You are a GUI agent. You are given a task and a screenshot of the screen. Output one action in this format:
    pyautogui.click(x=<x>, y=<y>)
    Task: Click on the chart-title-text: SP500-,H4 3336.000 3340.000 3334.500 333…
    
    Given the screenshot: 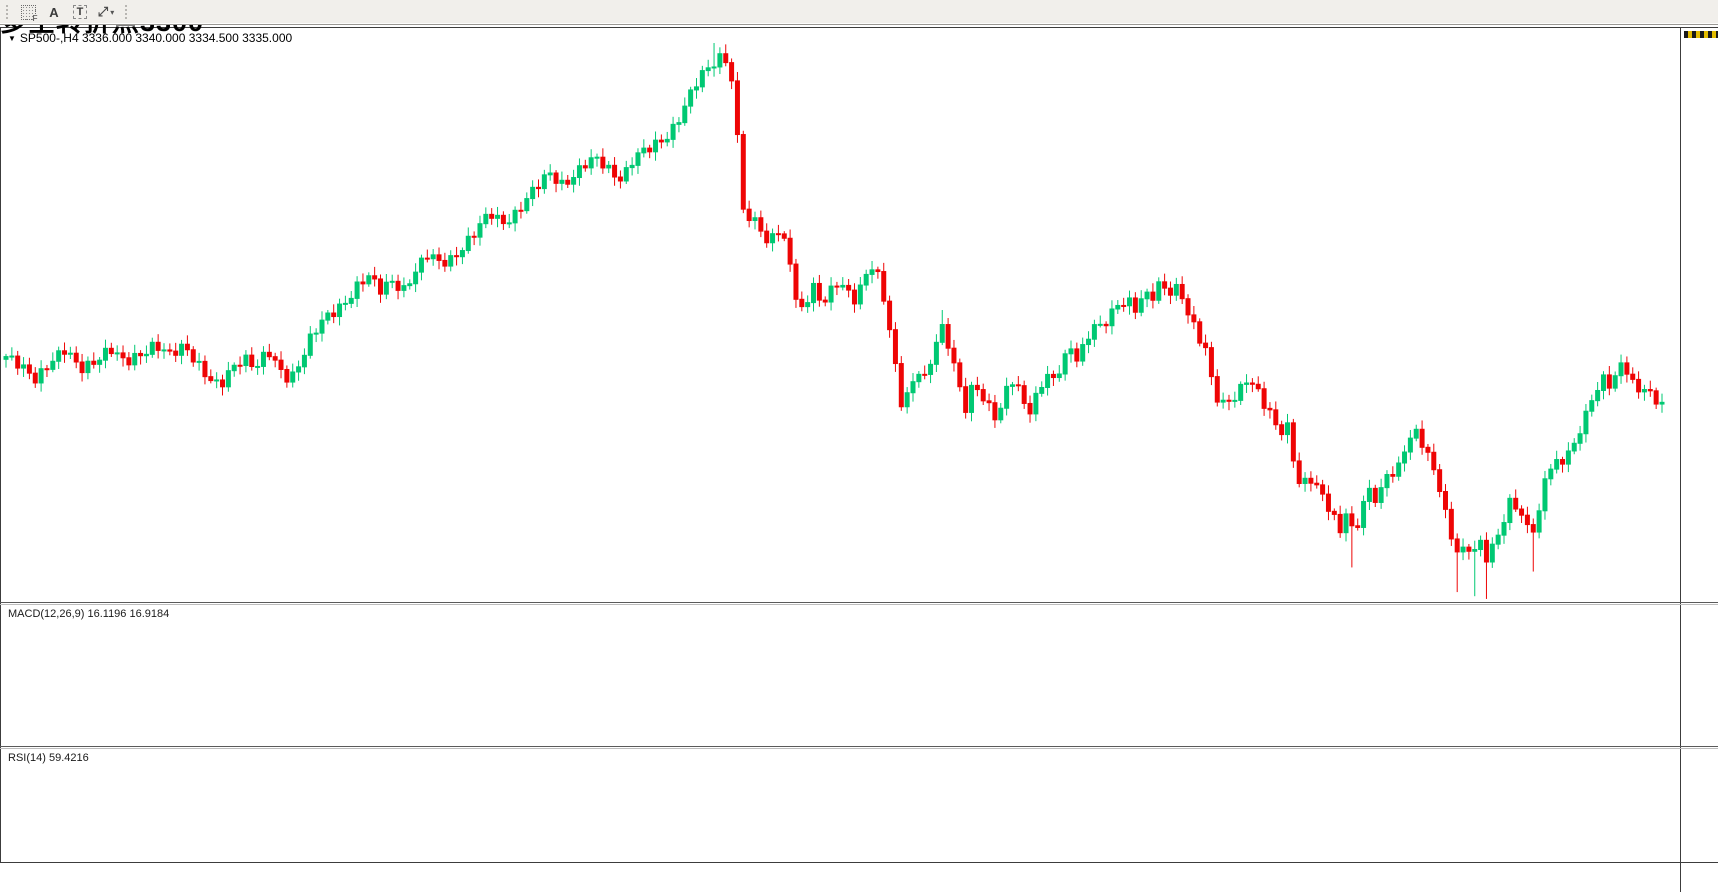 What is the action you would take?
    pyautogui.click(x=156, y=38)
    